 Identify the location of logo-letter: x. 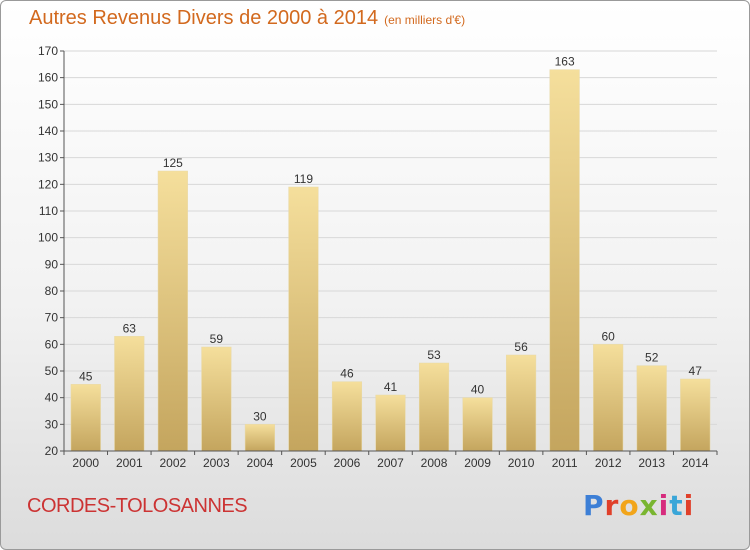
(649, 505).